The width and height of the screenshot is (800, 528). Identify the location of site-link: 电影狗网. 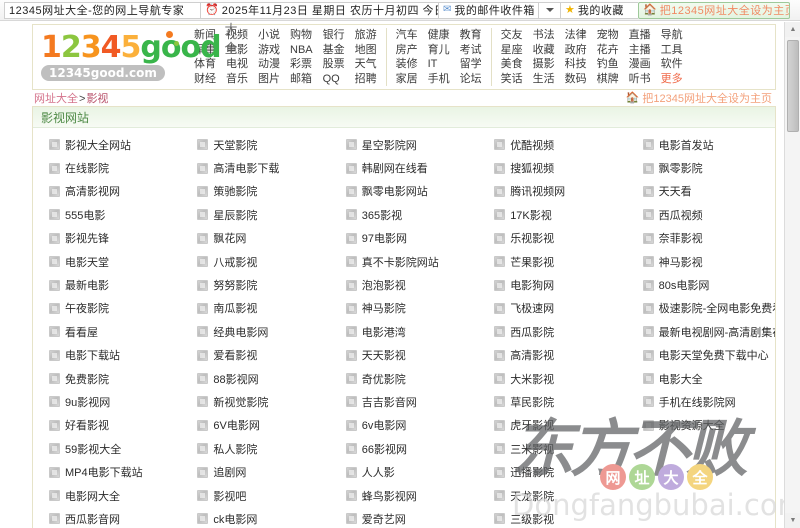
(552, 284).